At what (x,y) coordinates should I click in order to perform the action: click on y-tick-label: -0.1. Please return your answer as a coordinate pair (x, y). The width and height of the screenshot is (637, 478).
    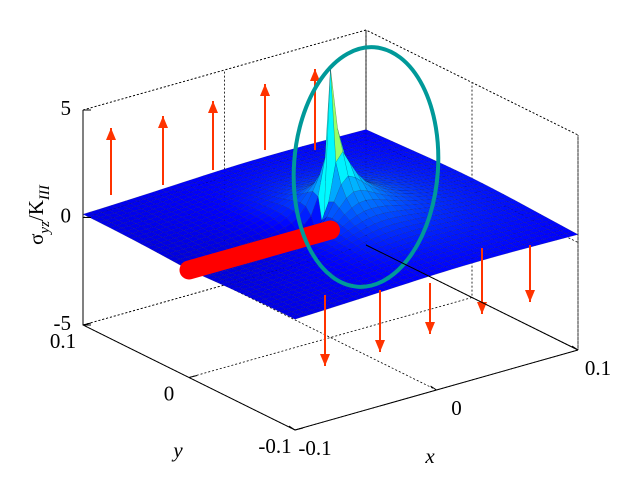
    Looking at the image, I should click on (274, 446).